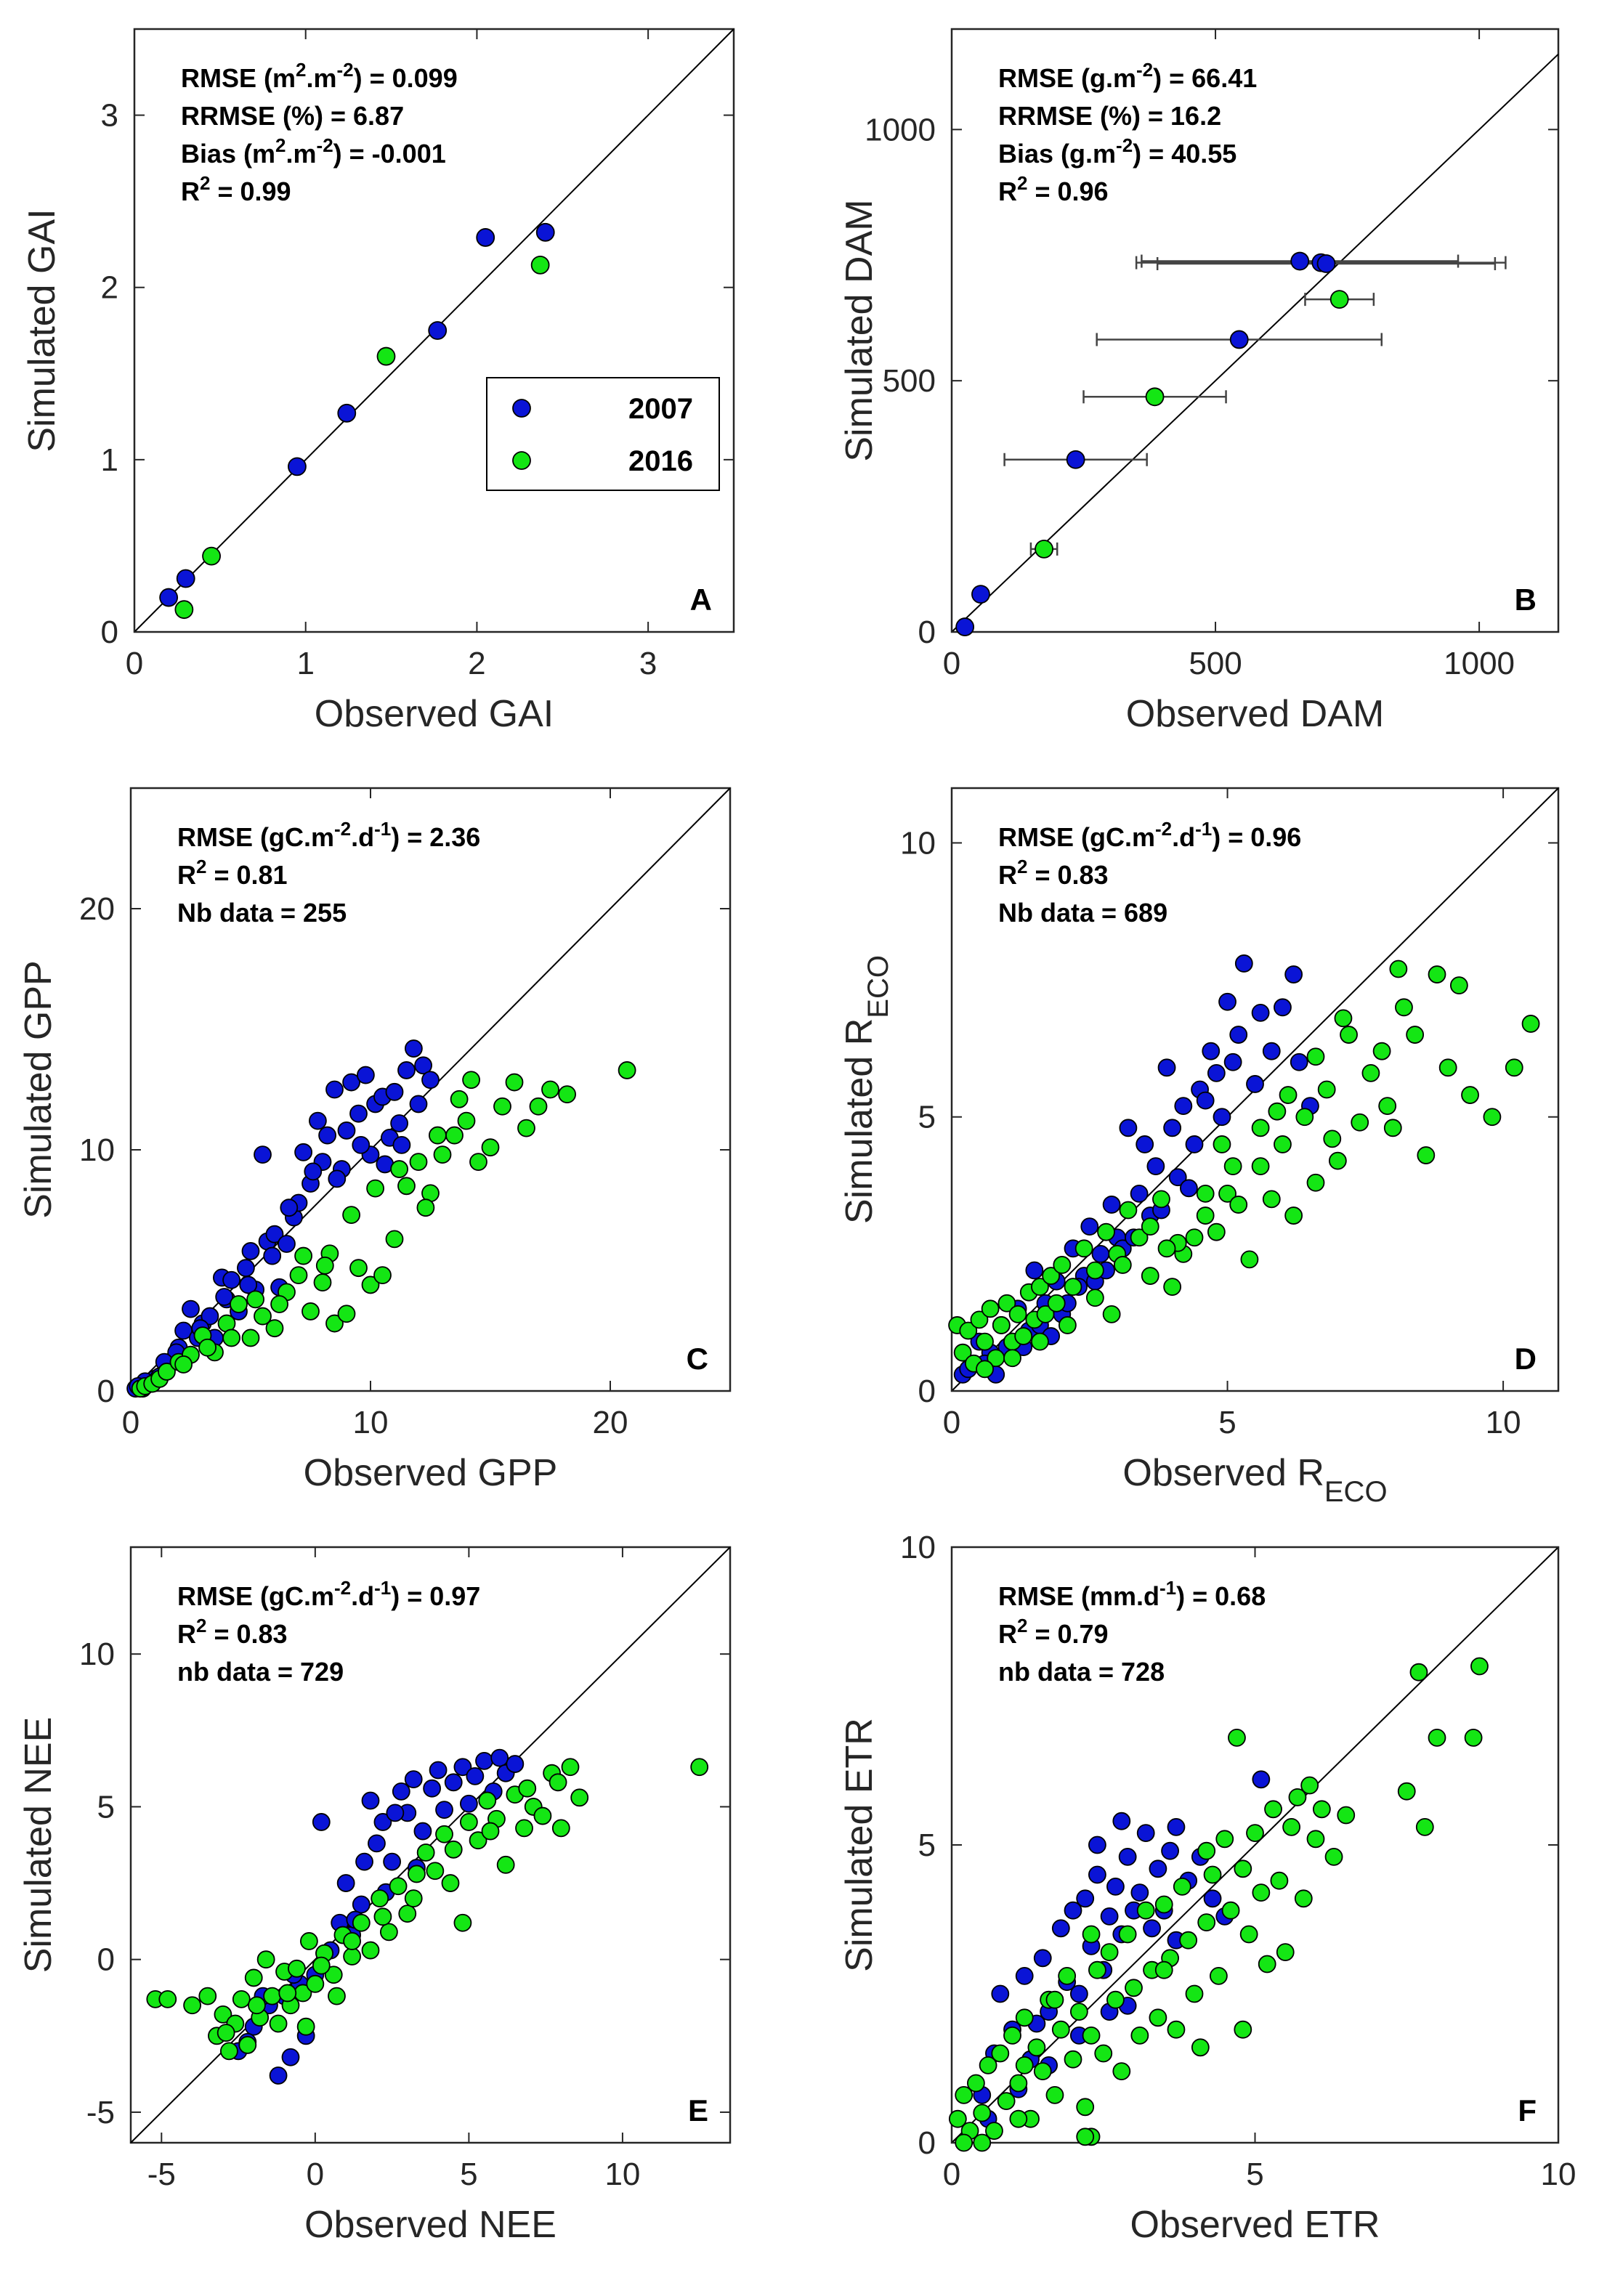 The height and width of the screenshot is (2296, 1615). Describe the element at coordinates (909, 381) in the screenshot. I see `y-tick-label: 500` at that location.